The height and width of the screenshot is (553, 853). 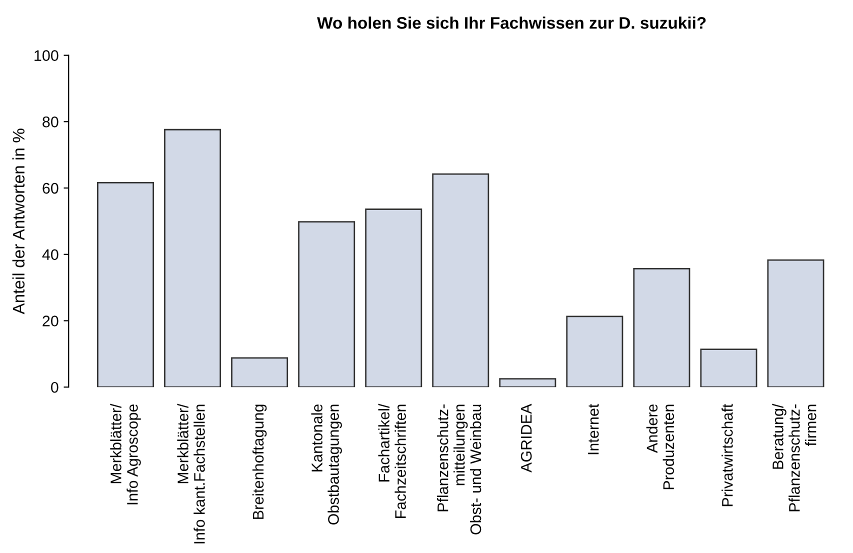 What do you see at coordinates (511, 22) in the screenshot?
I see `chart-title: Wo holen Sie sich Ihr Fachwissen zur D. suzukii?` at bounding box center [511, 22].